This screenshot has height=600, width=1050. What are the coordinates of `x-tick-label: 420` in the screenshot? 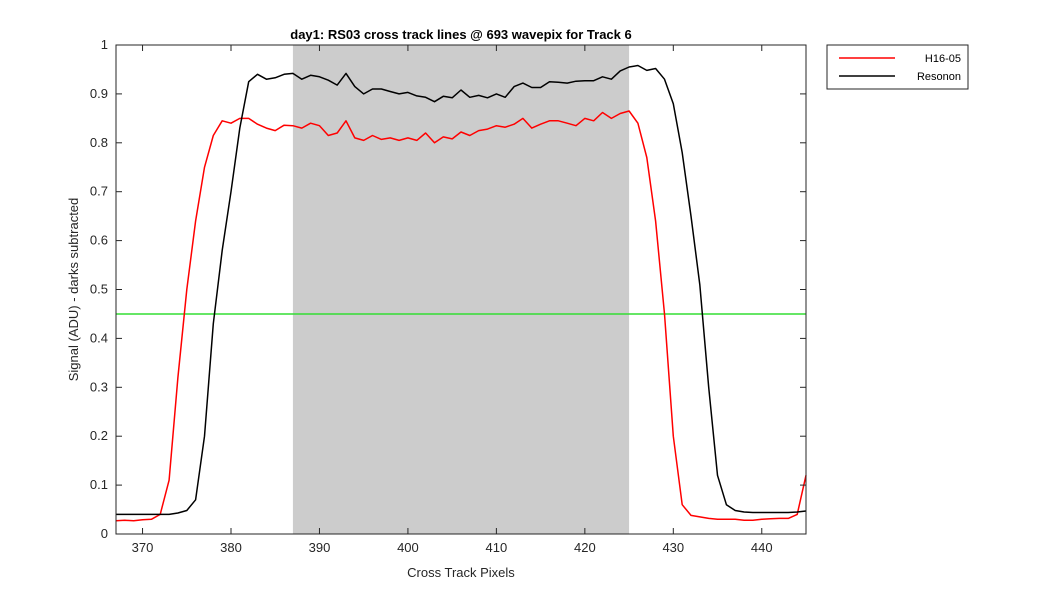 It's located at (585, 547).